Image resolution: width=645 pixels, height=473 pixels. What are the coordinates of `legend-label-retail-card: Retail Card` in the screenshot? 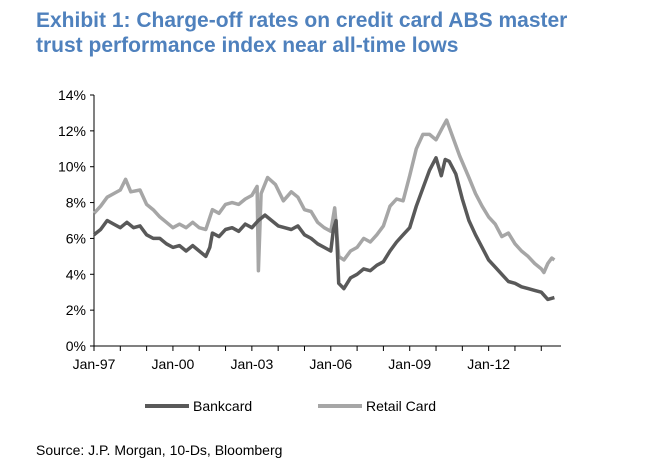 It's located at (401, 406).